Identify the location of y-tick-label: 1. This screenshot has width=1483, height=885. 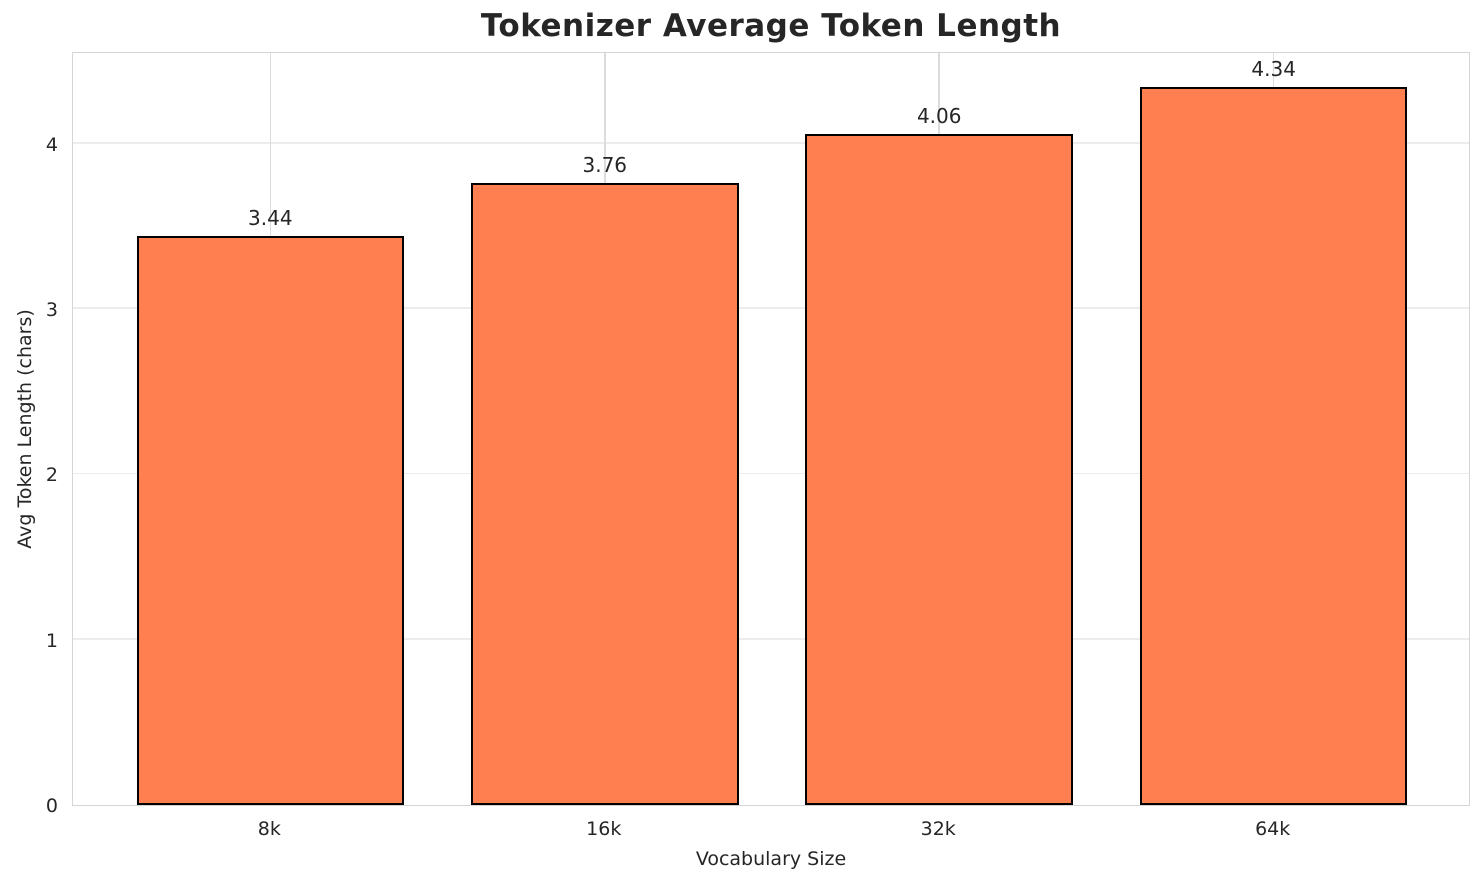
(51, 640).